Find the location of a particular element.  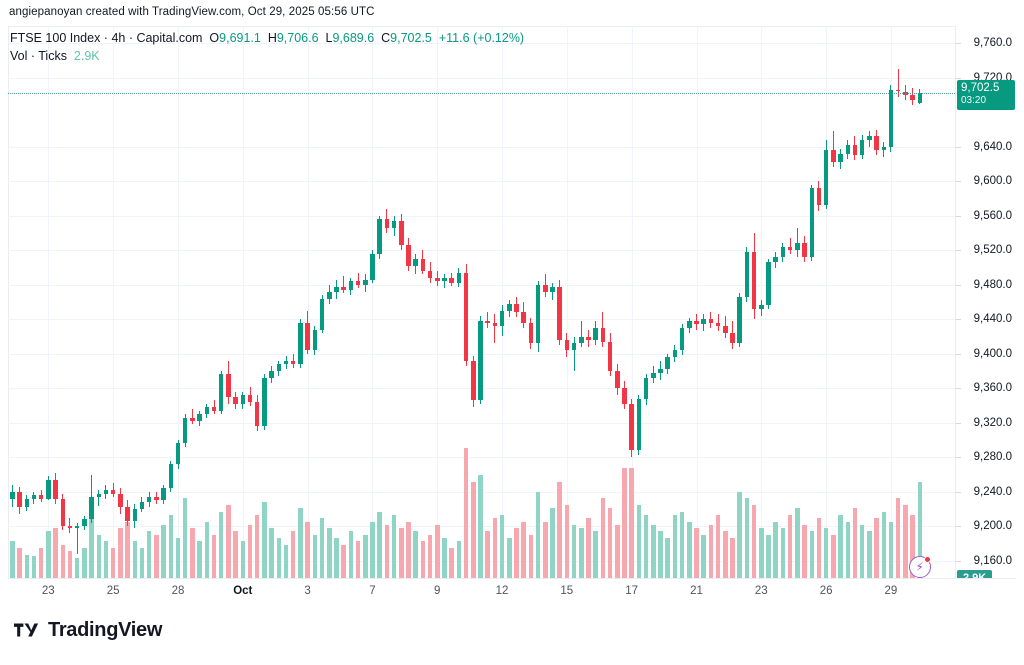

time-axis-label: 9 is located at coordinates (437, 591).